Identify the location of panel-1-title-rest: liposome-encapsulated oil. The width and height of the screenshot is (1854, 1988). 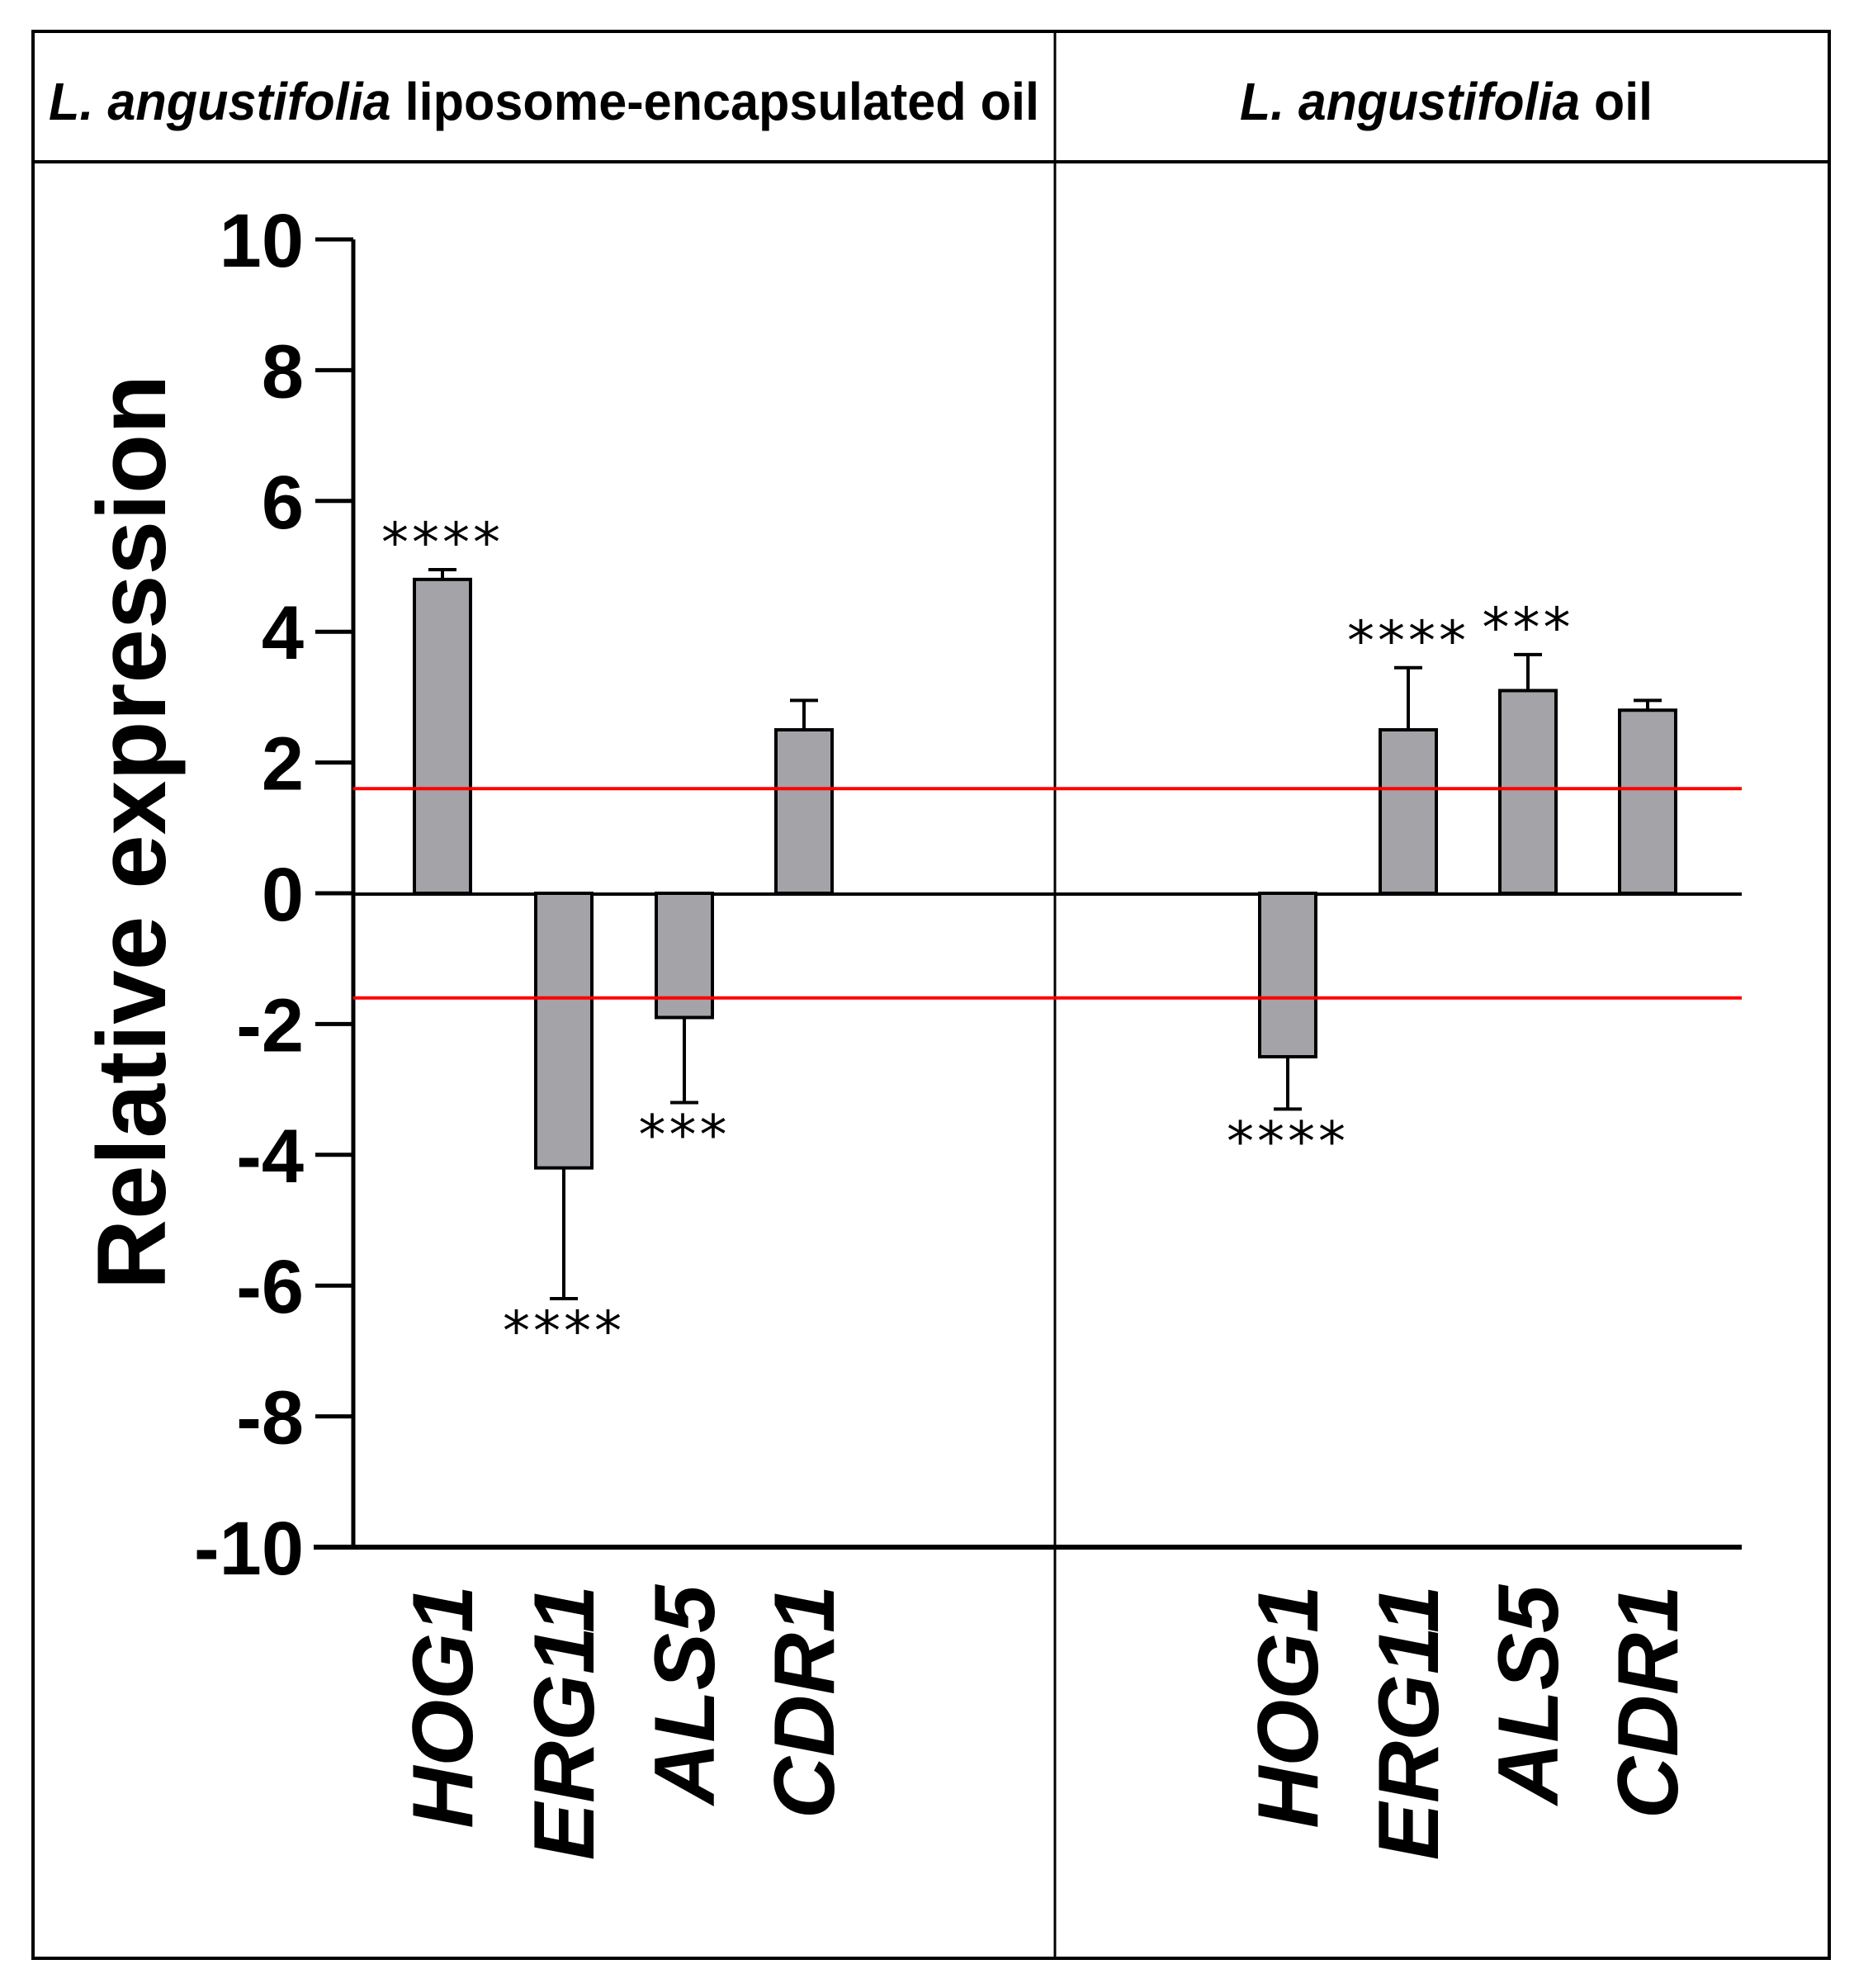
(715, 101).